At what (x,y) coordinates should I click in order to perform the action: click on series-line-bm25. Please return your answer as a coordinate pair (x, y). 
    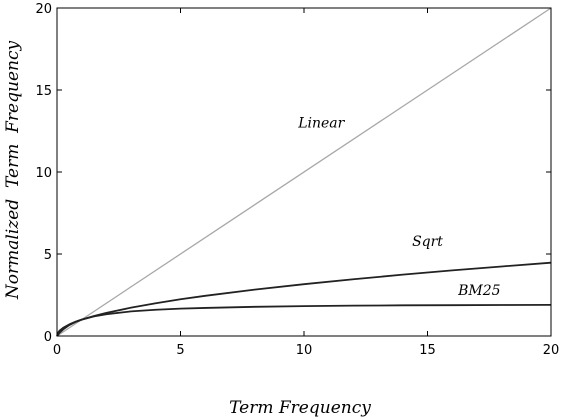
    Looking at the image, I should click on (304, 320).